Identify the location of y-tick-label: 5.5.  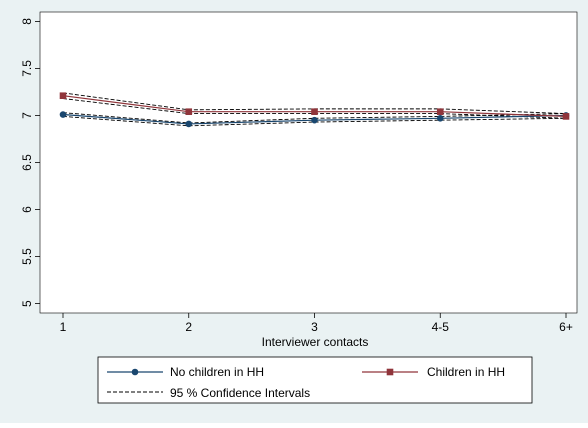
(27, 256).